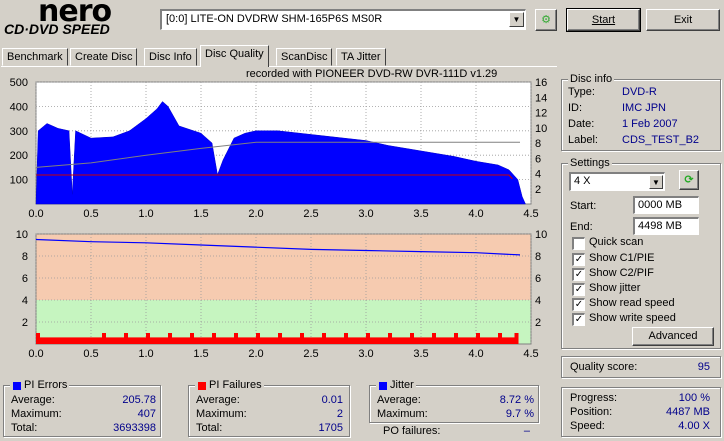 Image resolution: width=724 pixels, height=441 pixels. I want to click on show-jitter-label: Show jitter, so click(615, 288).